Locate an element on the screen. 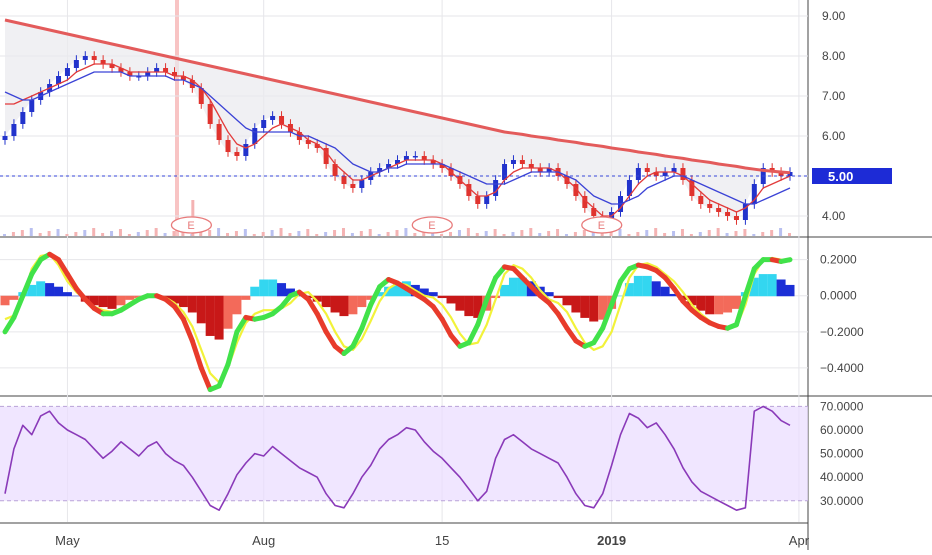 This screenshot has width=932, height=555. highlight-band is located at coordinates (177, 118).